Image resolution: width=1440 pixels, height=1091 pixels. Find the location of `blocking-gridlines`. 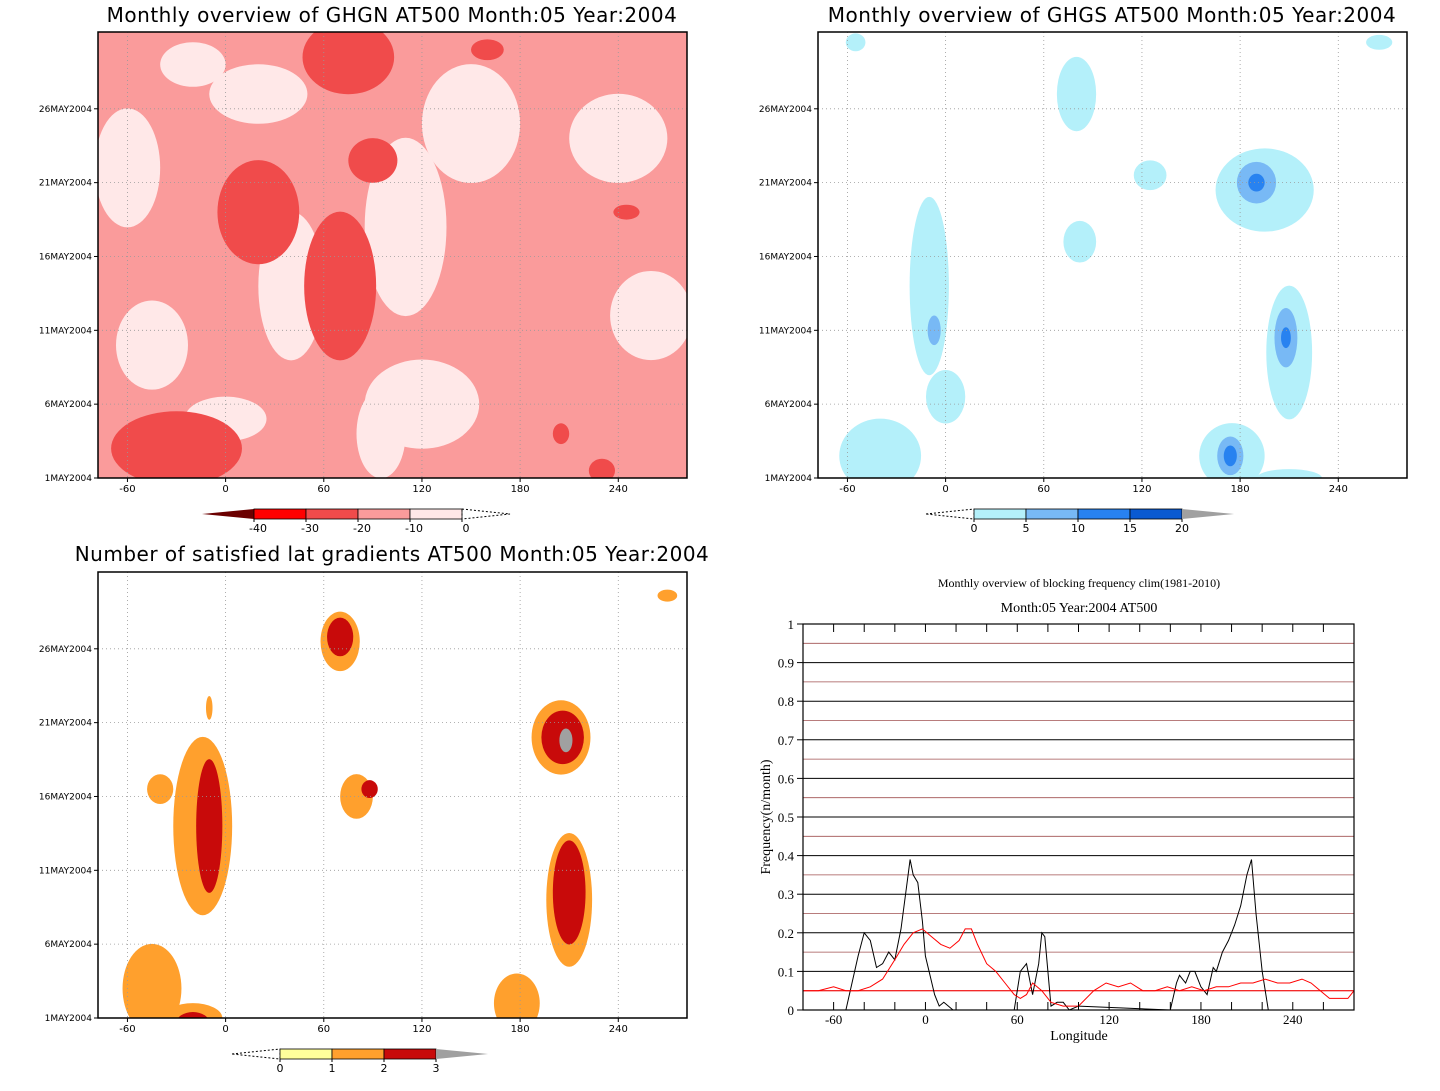

blocking-gridlines is located at coordinates (1078, 817).